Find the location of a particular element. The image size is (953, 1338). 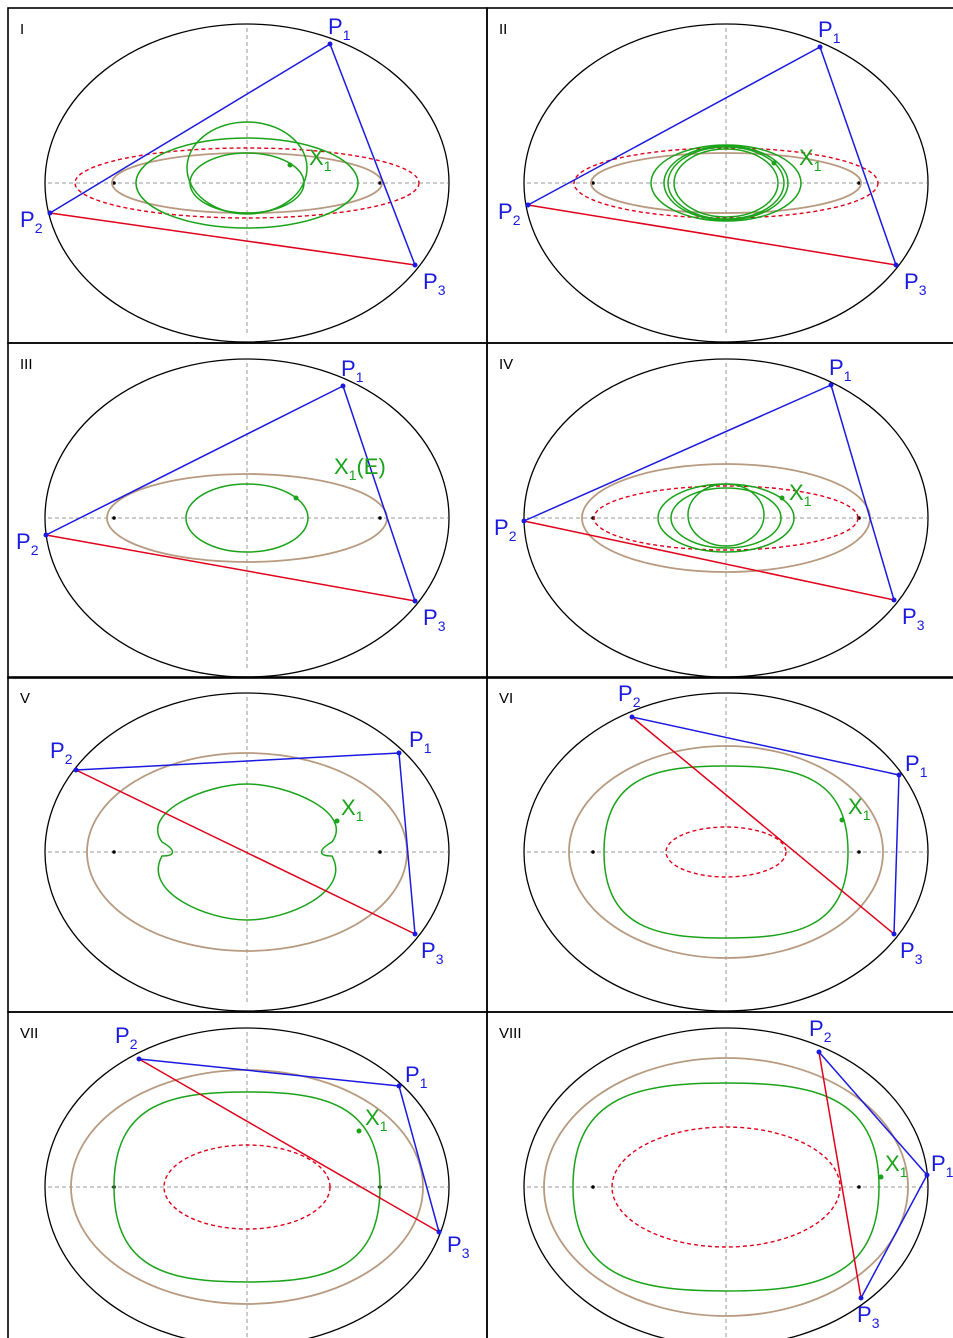

panel-i: I P1 P2 P3 X1 is located at coordinates (247, 175).